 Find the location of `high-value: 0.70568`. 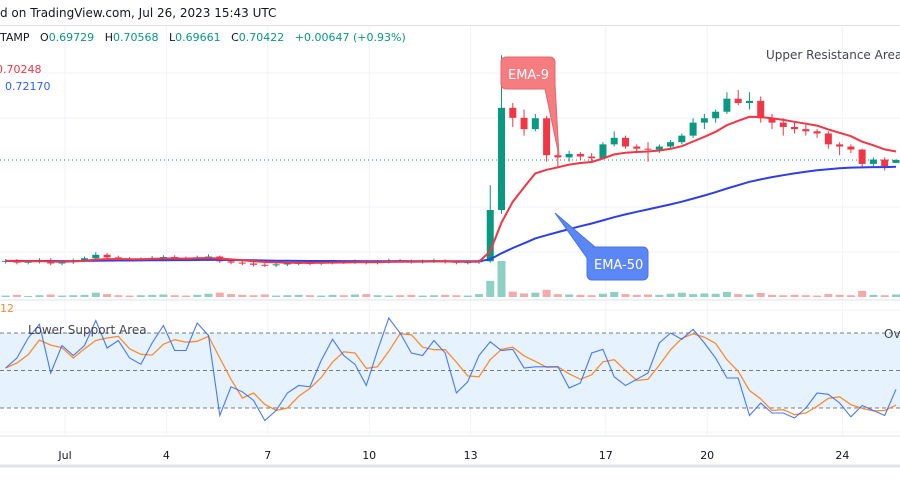

high-value: 0.70568 is located at coordinates (135, 37).